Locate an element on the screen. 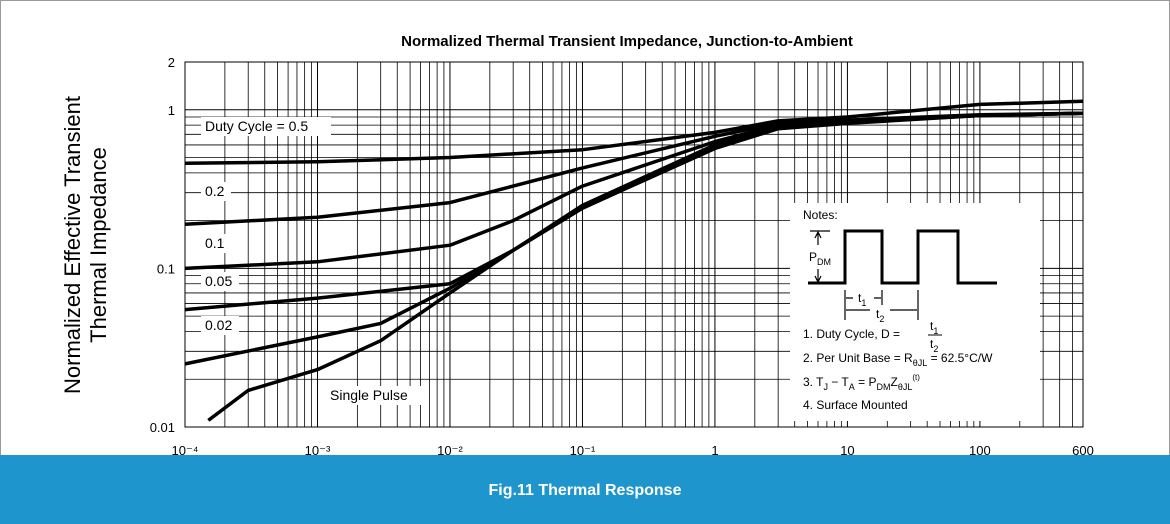  series-label: 0.1 is located at coordinates (215, 243).